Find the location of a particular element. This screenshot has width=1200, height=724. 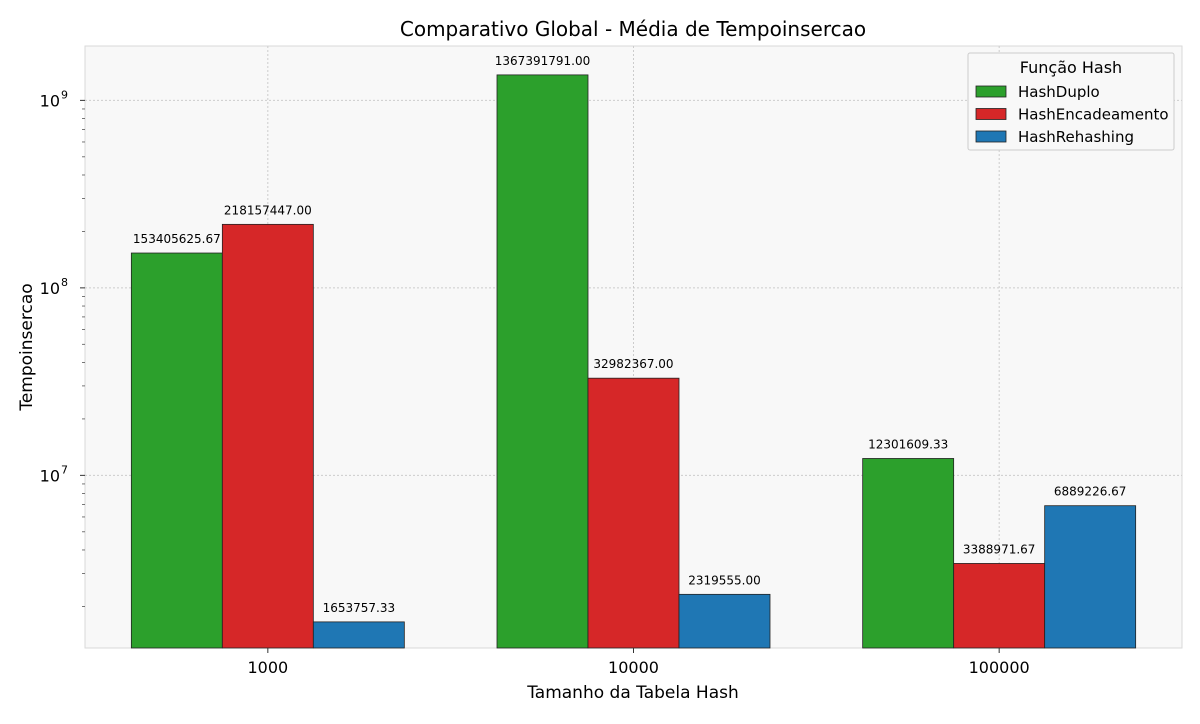

legend-label: HashEncadeamento is located at coordinates (1093, 115).